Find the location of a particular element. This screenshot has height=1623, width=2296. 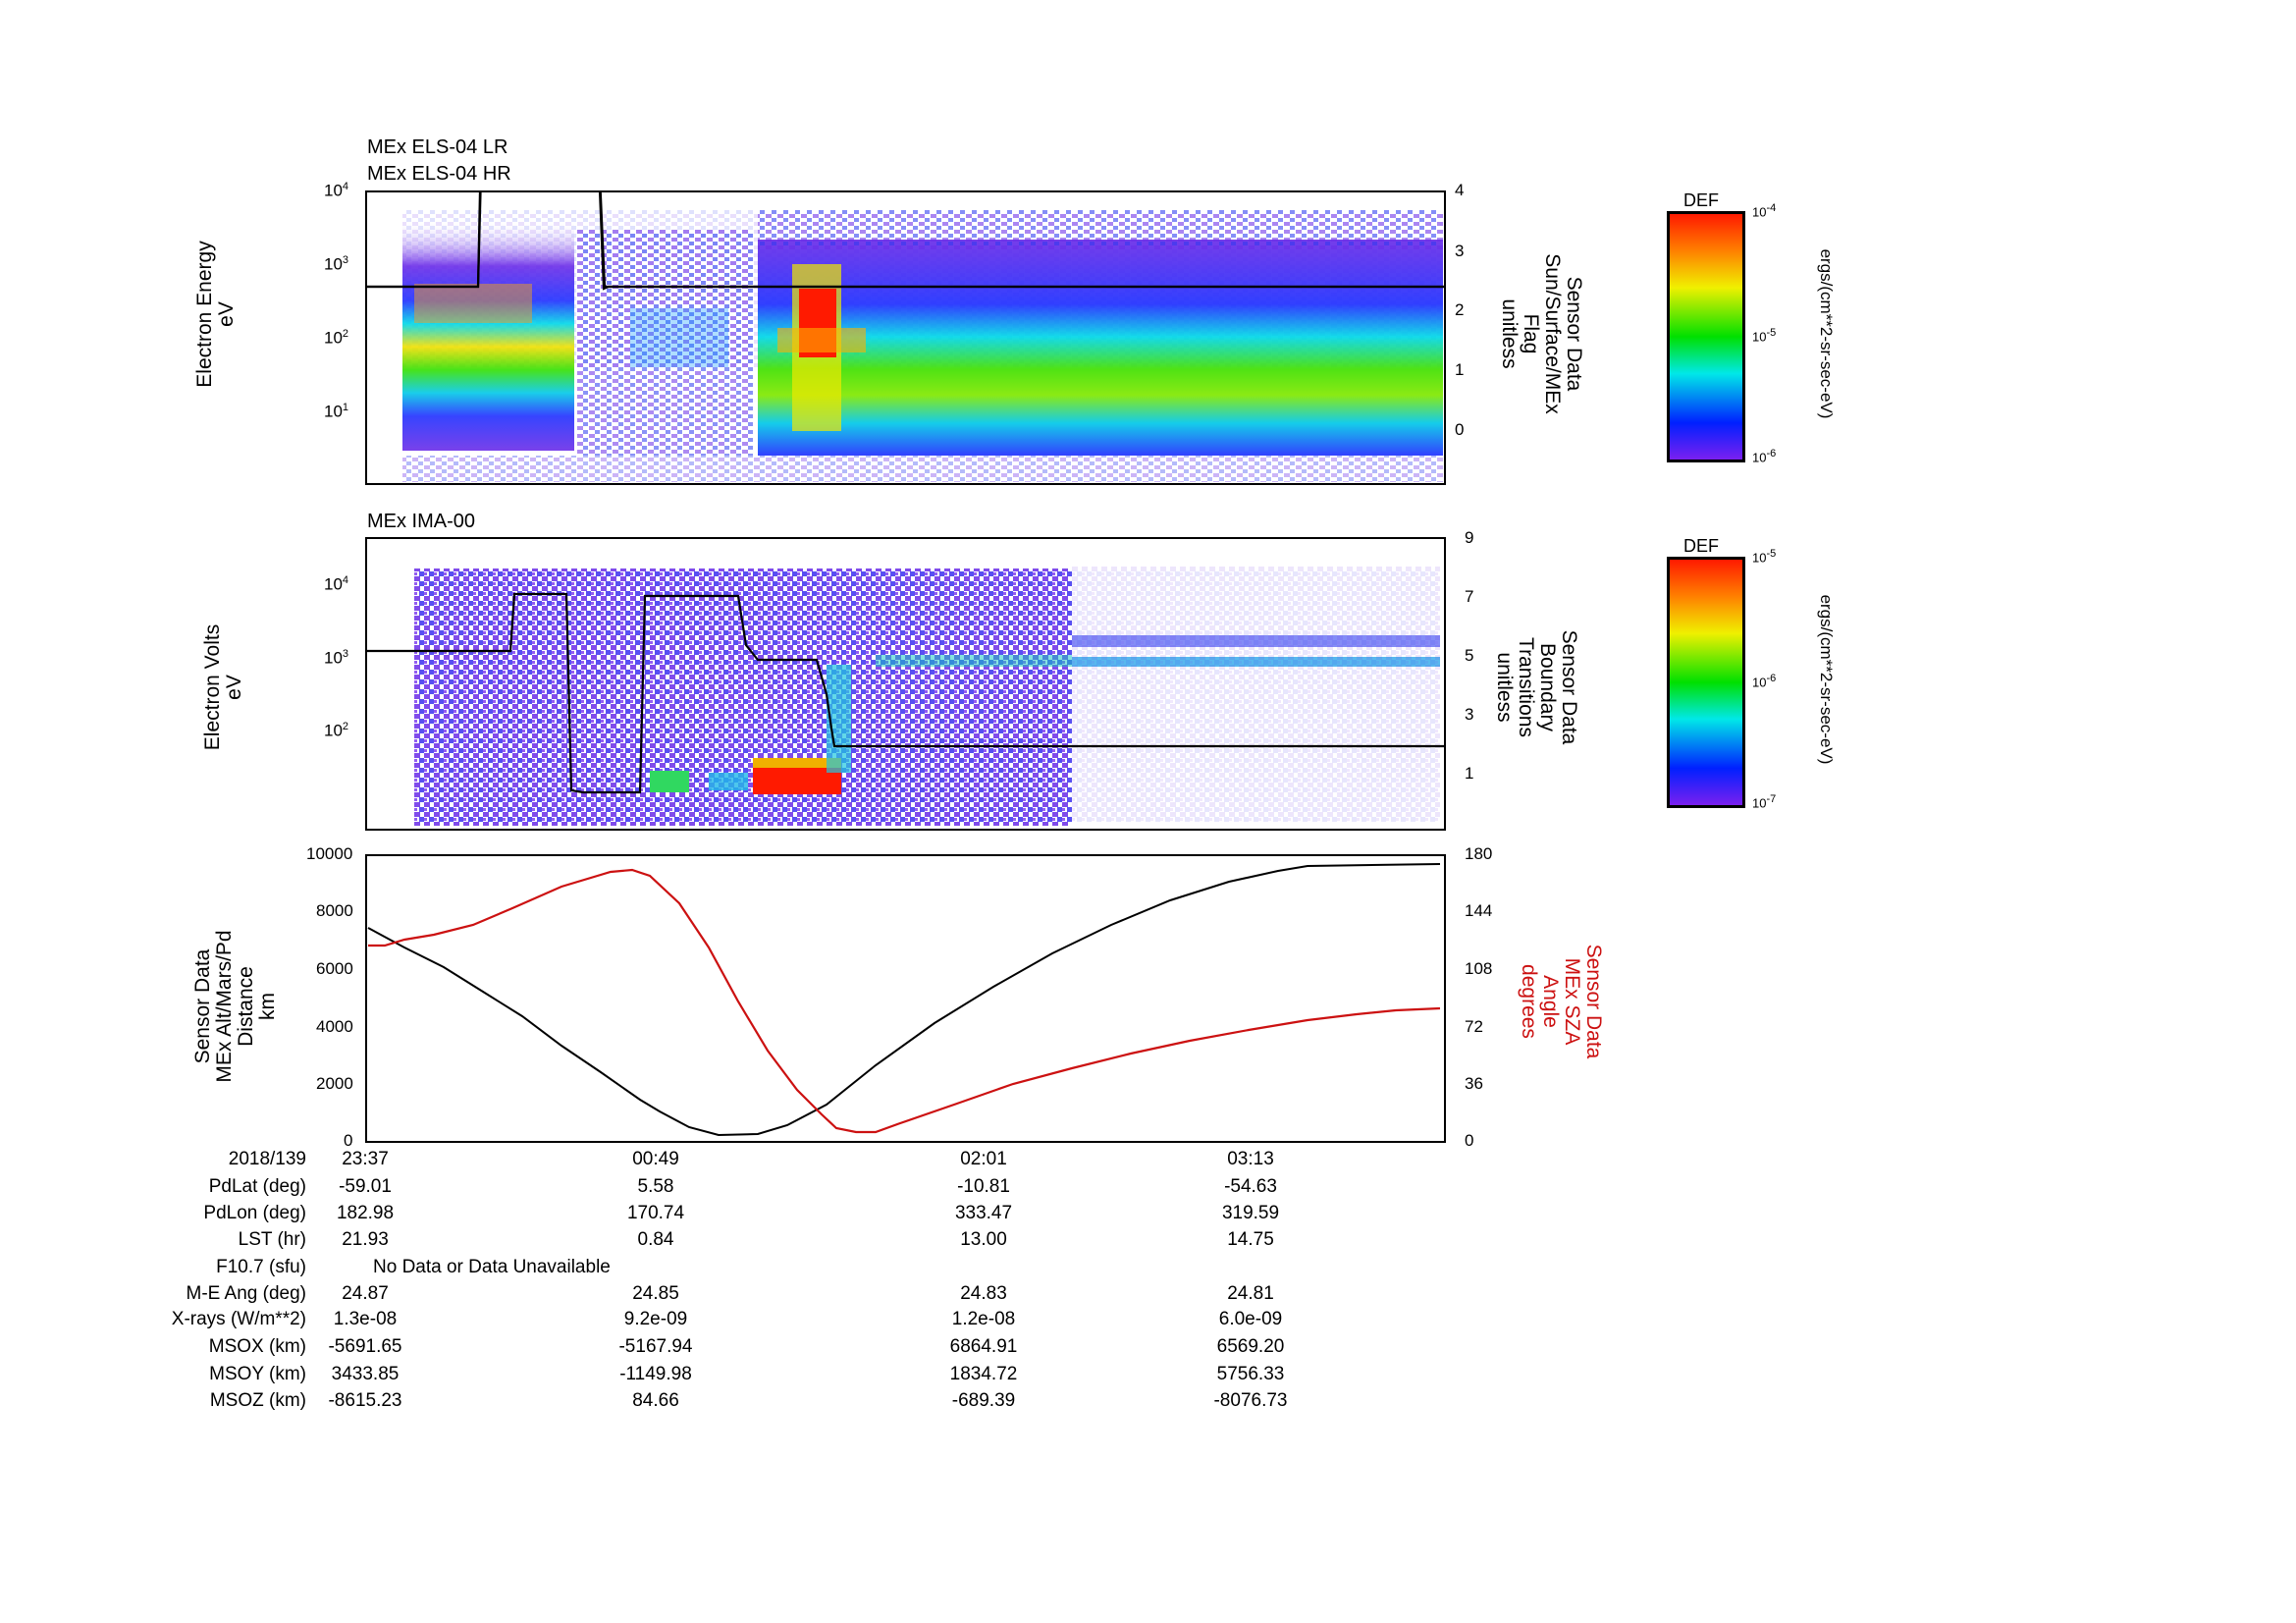

panel1-y2label: Sensor Data Sun/Surface/MEx Flag unitless is located at coordinates (1542, 333).